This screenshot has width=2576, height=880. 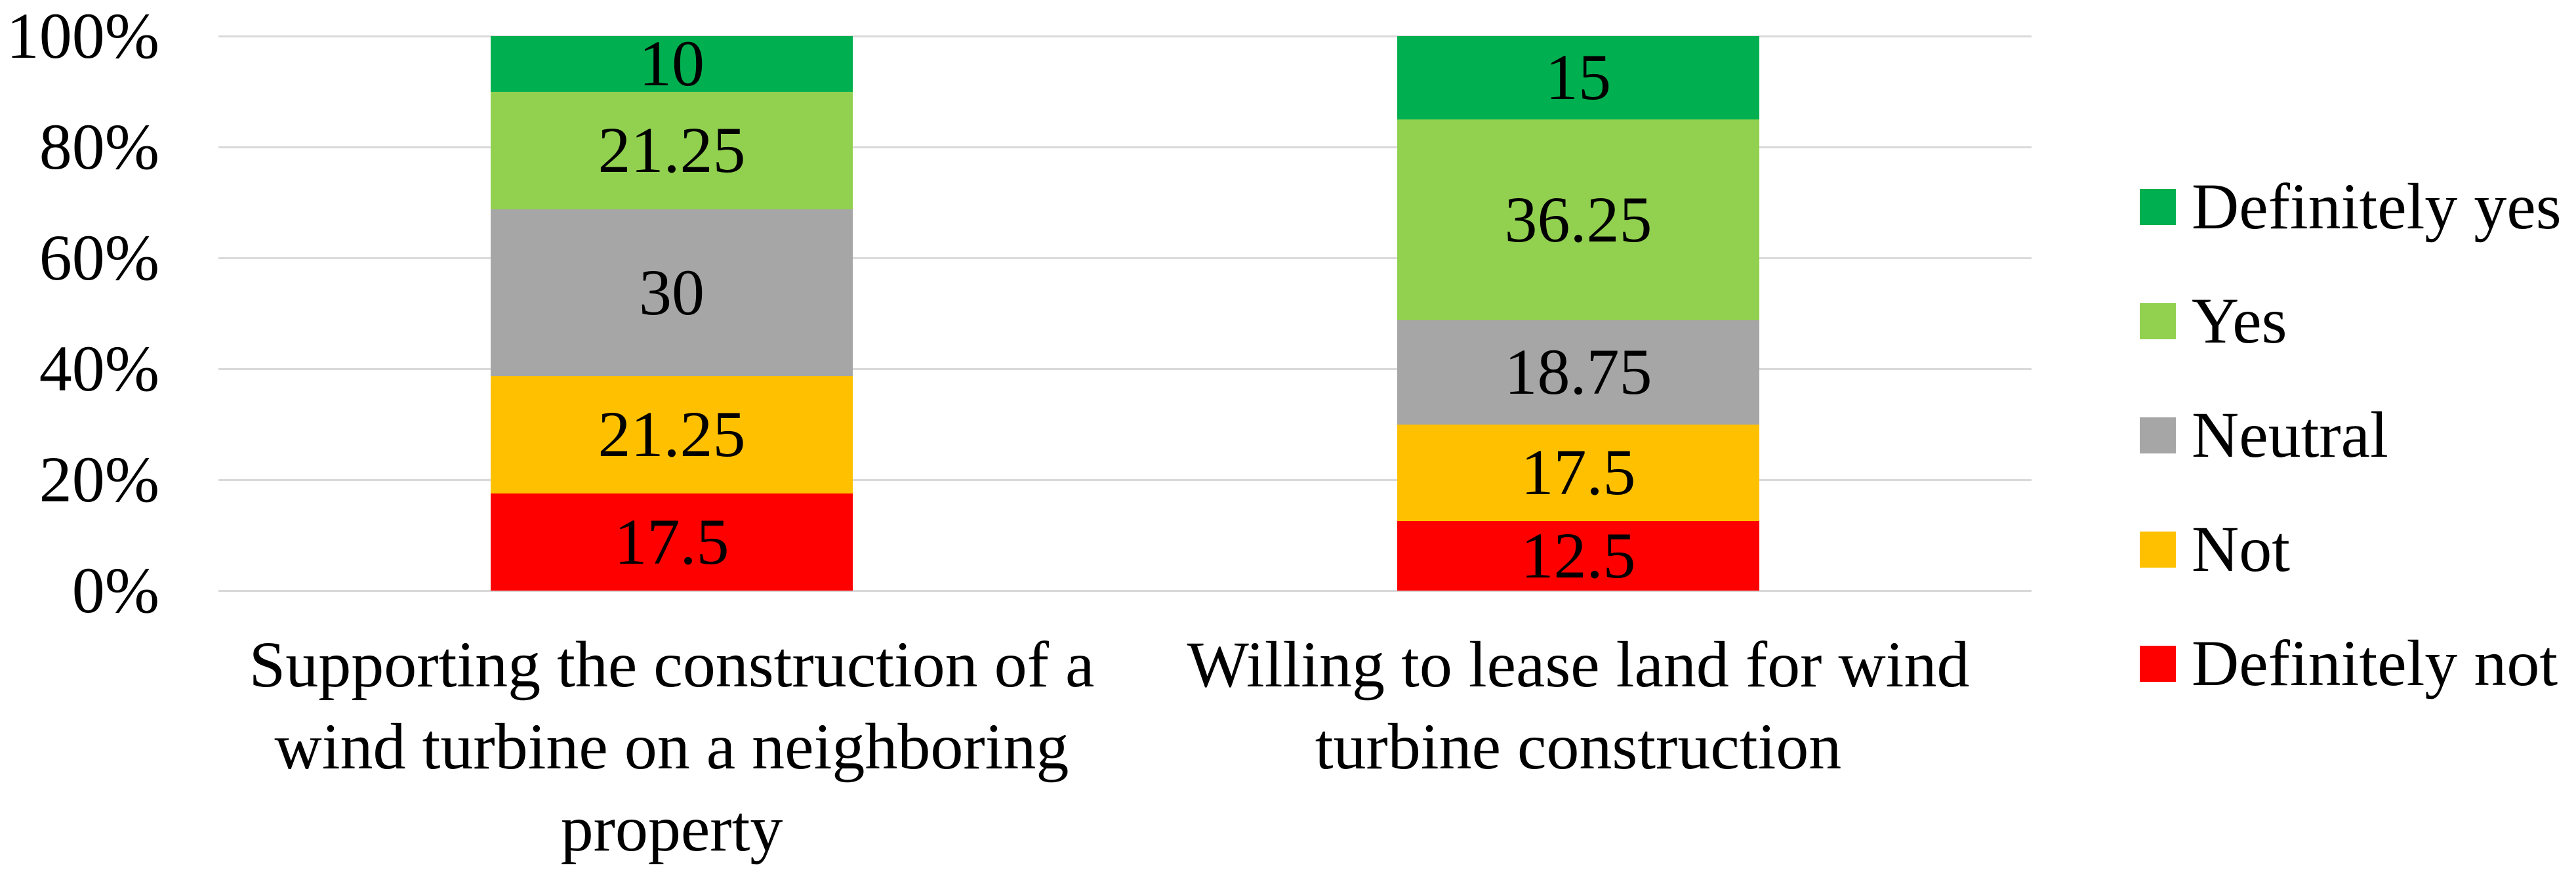 I want to click on y-axis-tick-label: 80%, so click(x=99, y=146).